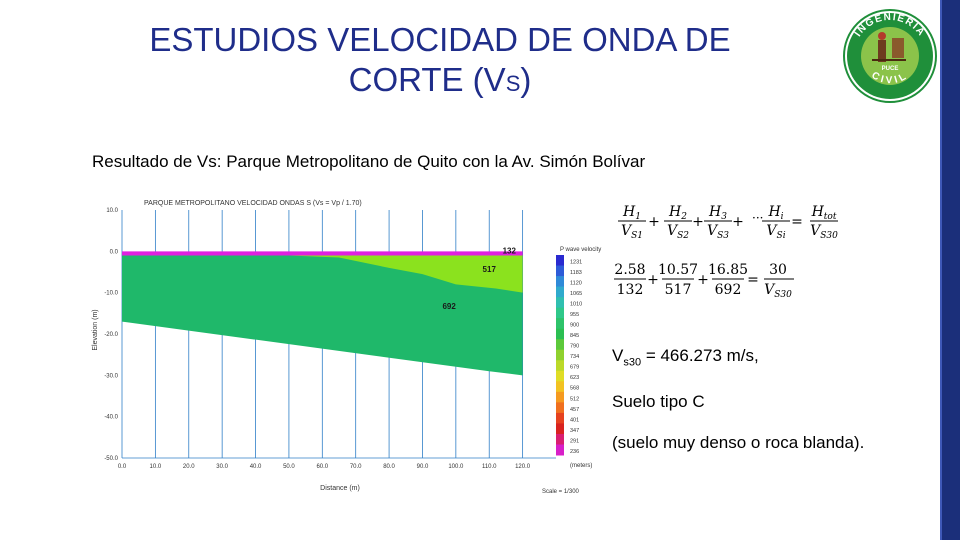 This screenshot has width=960, height=540. Describe the element at coordinates (941, 270) in the screenshot. I see `right-edge-line` at that location.